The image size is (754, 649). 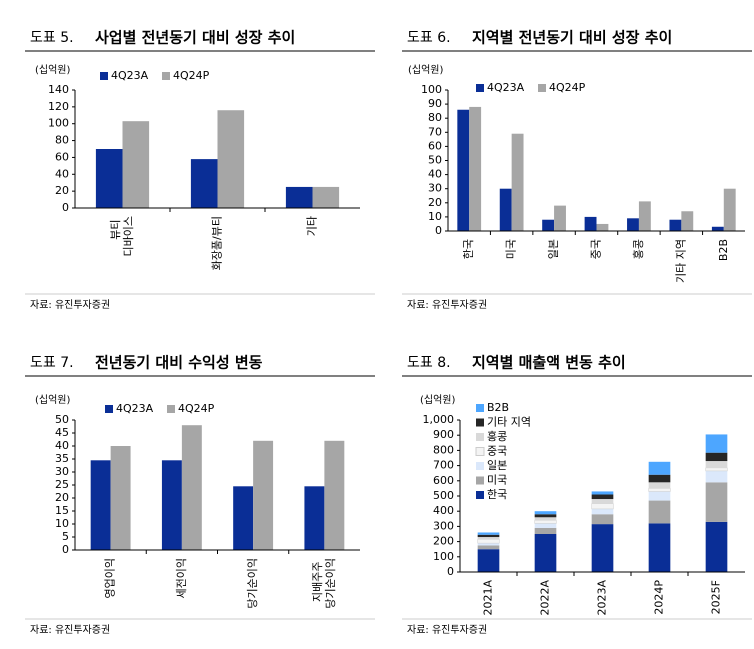 What do you see at coordinates (450, 571) in the screenshot?
I see `y-tick-label: 0` at bounding box center [450, 571].